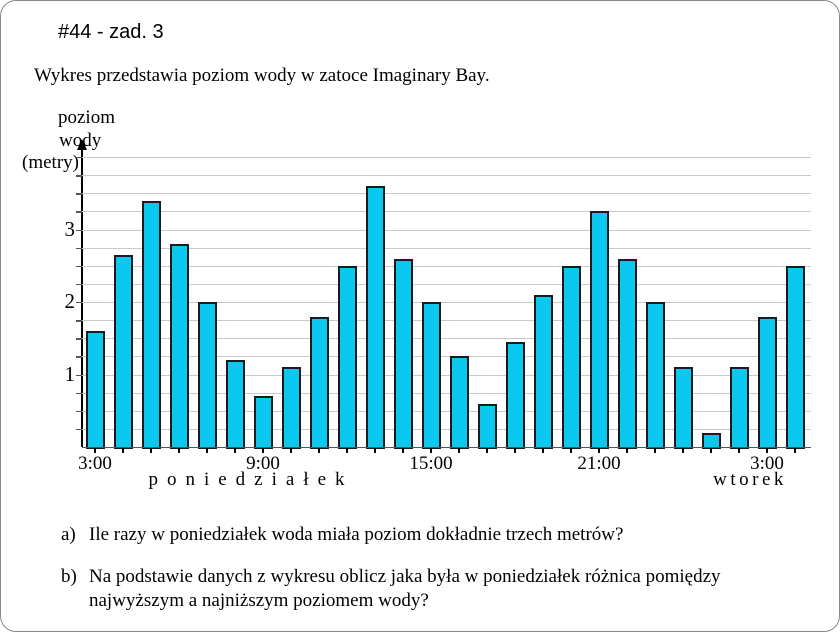  I want to click on bar-7:00, so click(207, 375).